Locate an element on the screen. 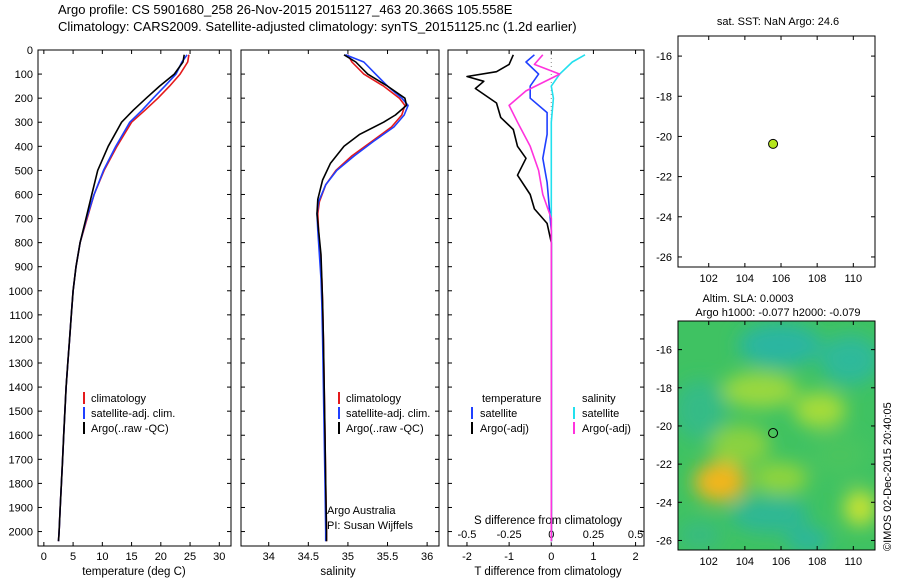  depth-tick-label: 1000 is located at coordinates (21, 292).